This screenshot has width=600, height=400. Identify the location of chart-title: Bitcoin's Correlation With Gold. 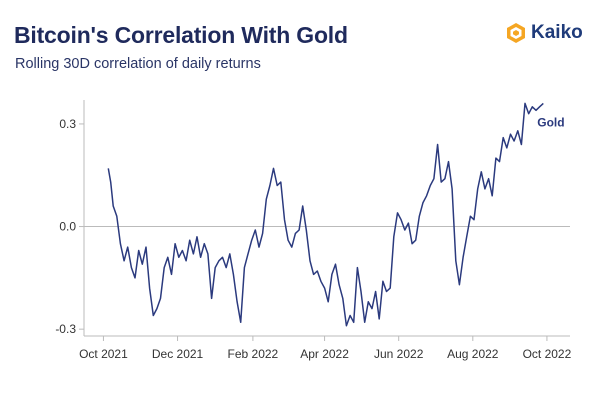
(181, 35).